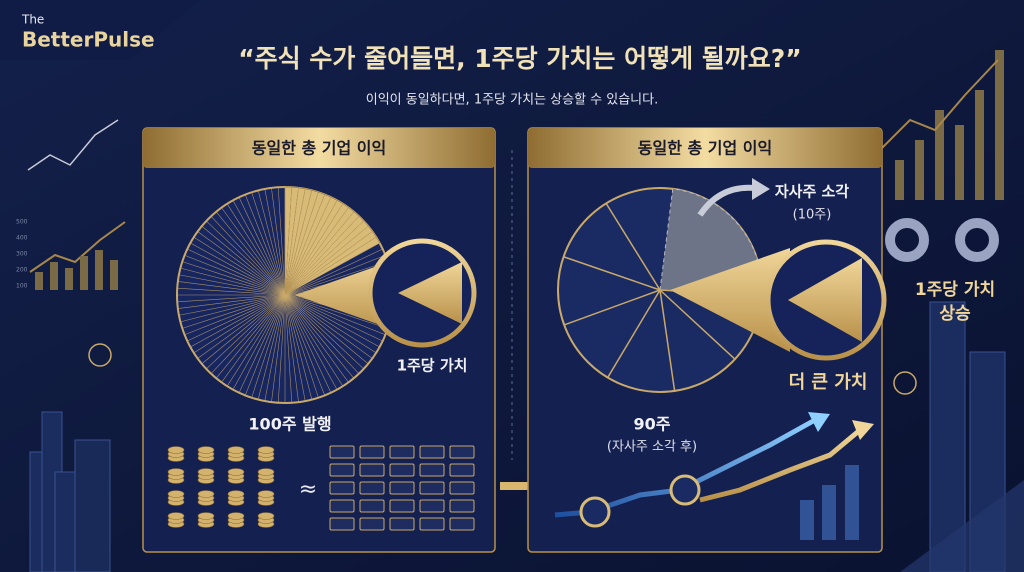 This screenshot has width=1024, height=572. I want to click on axis-label: 300, so click(22, 254).